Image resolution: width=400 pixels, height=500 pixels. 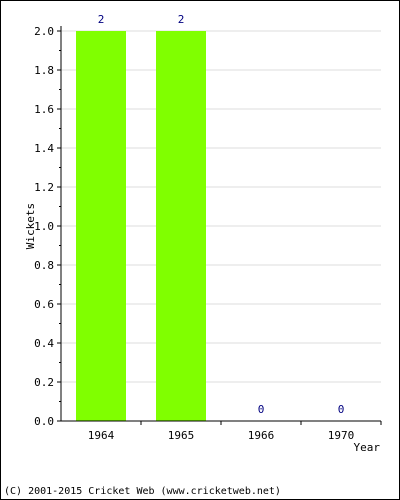 What do you see at coordinates (261, 435) in the screenshot?
I see `x-tick-label: 1966` at bounding box center [261, 435].